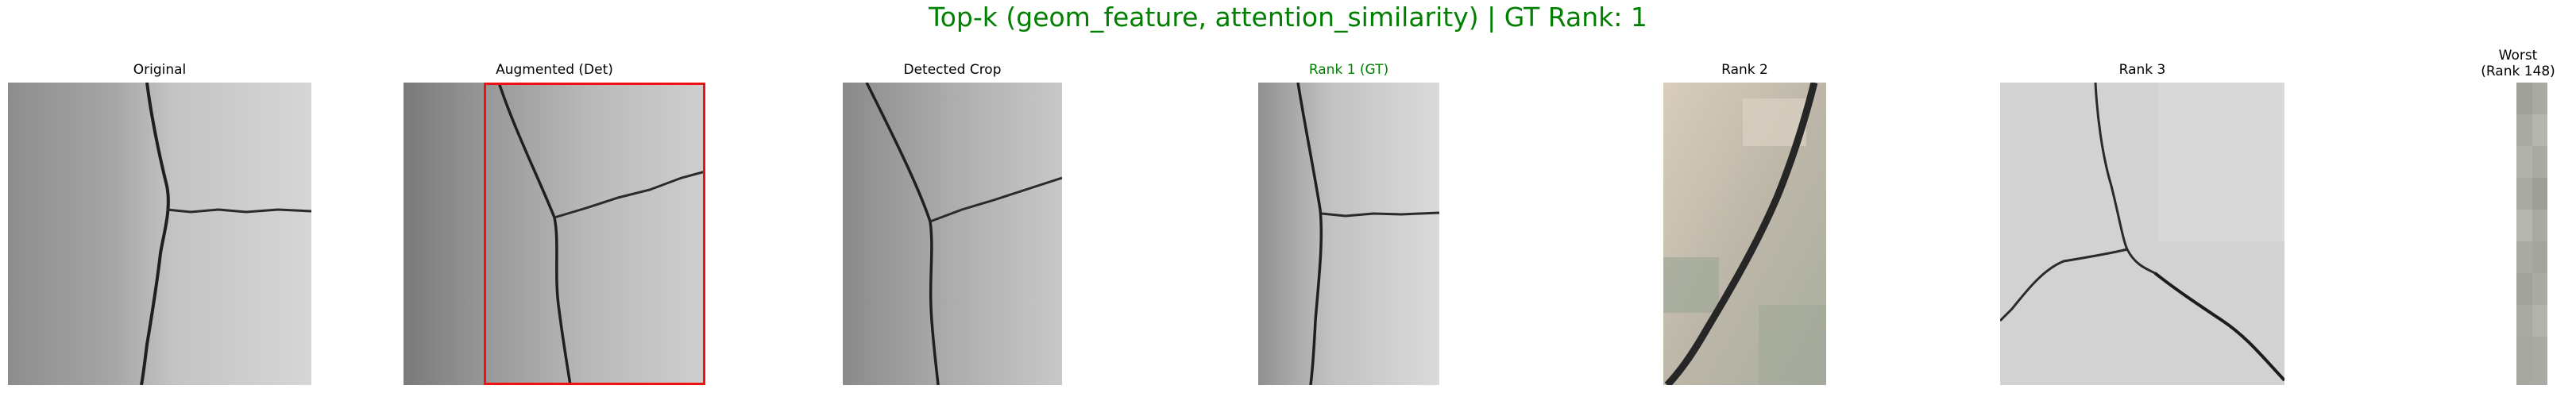 The width and height of the screenshot is (2576, 393). I want to click on panel-title-worst-line-1: Worst, so click(2518, 56).